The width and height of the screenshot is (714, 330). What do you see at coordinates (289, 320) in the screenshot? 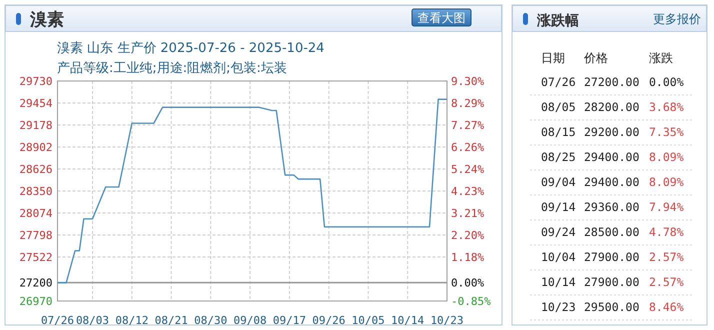
I see `x-tick-label: 09/17` at bounding box center [289, 320].